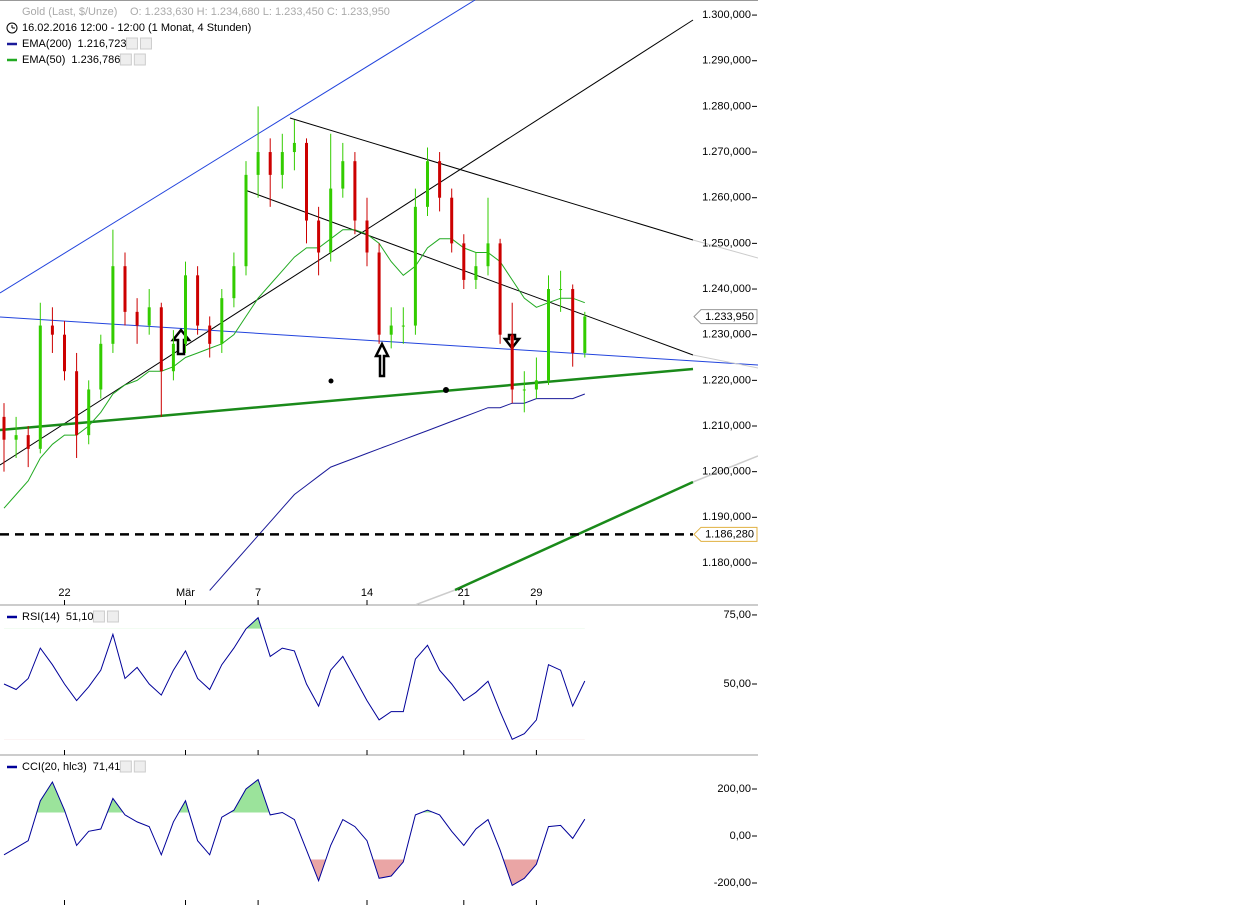 This screenshot has width=1234, height=905. What do you see at coordinates (734, 789) in the screenshot?
I see `y-tick-label: 200,00` at bounding box center [734, 789].